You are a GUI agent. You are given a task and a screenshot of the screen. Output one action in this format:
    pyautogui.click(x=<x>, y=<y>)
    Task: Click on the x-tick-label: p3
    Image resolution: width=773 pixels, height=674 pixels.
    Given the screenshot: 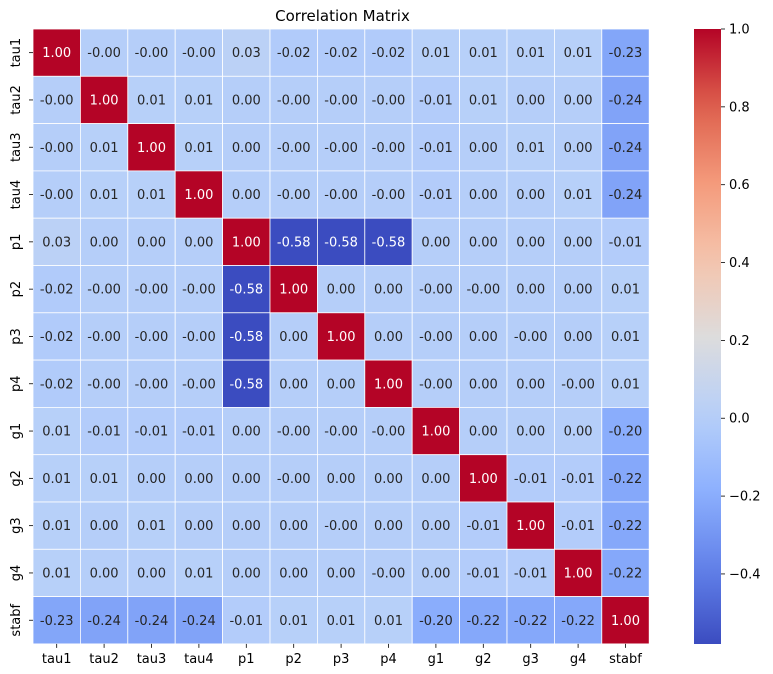 What is the action you would take?
    pyautogui.click(x=341, y=659)
    